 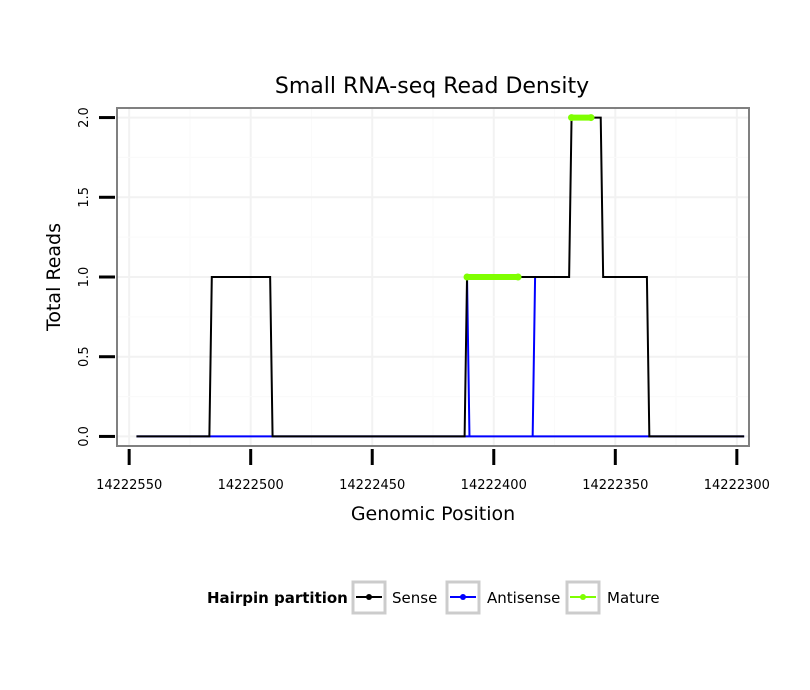 I want to click on x-tick-label: 14222550, so click(x=129, y=485).